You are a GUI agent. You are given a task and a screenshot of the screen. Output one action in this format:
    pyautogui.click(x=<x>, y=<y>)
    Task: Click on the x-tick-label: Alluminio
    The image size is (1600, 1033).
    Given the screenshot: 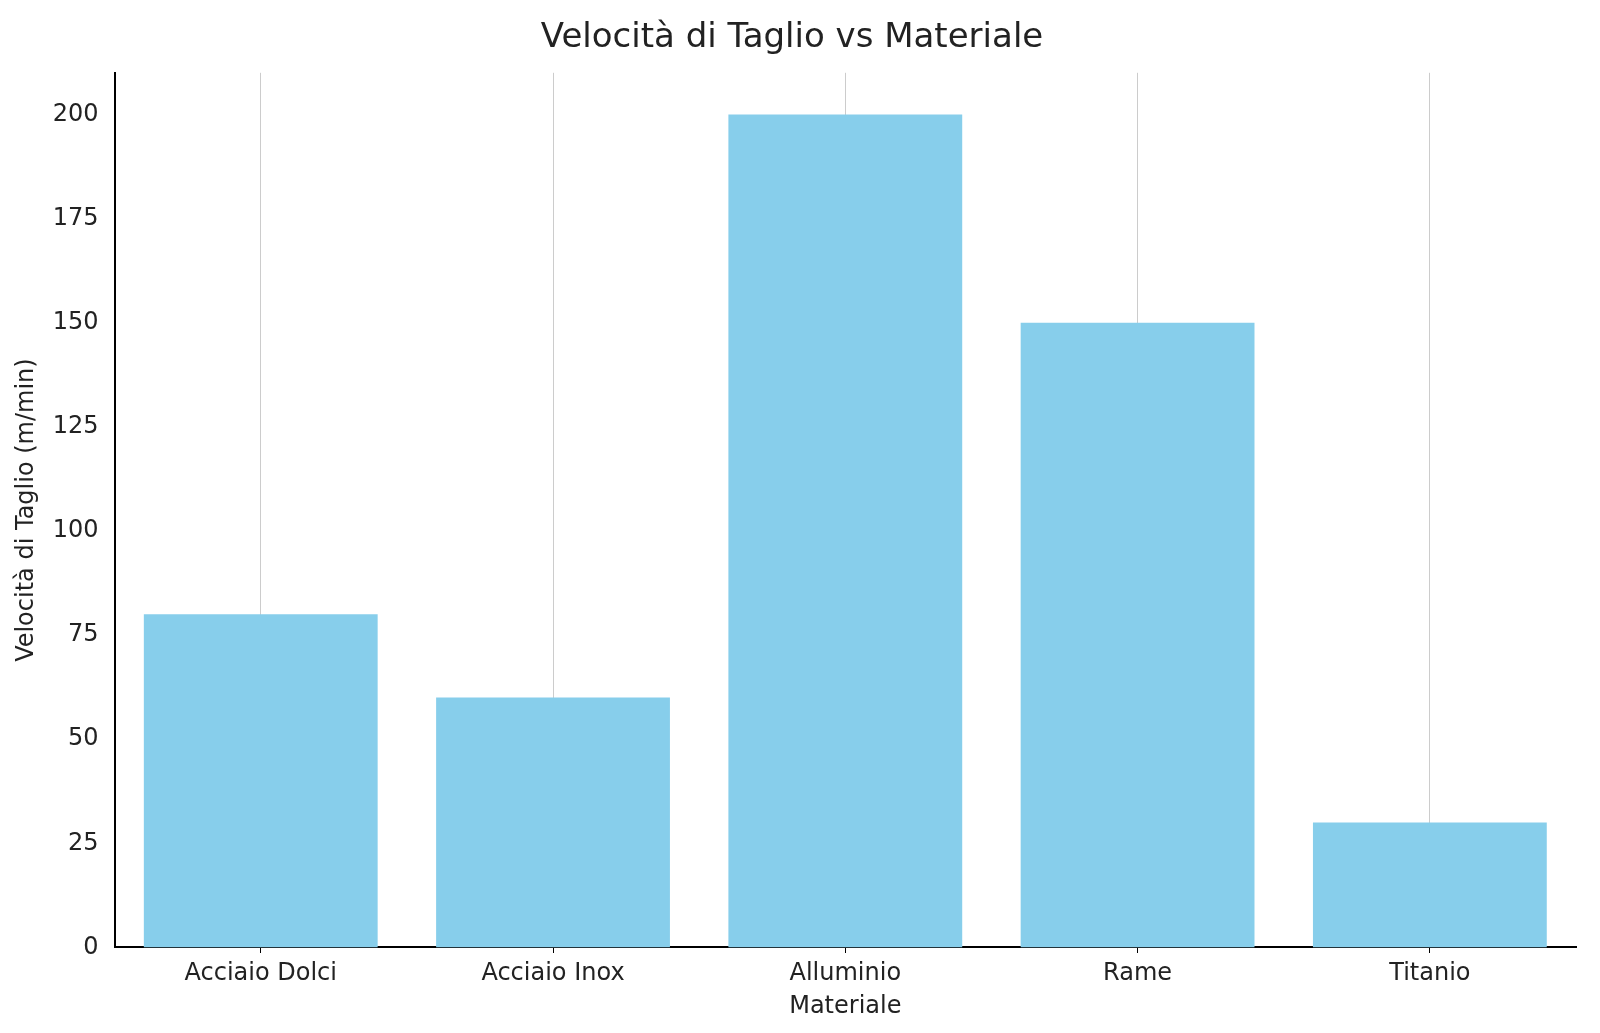 What is the action you would take?
    pyautogui.click(x=845, y=972)
    